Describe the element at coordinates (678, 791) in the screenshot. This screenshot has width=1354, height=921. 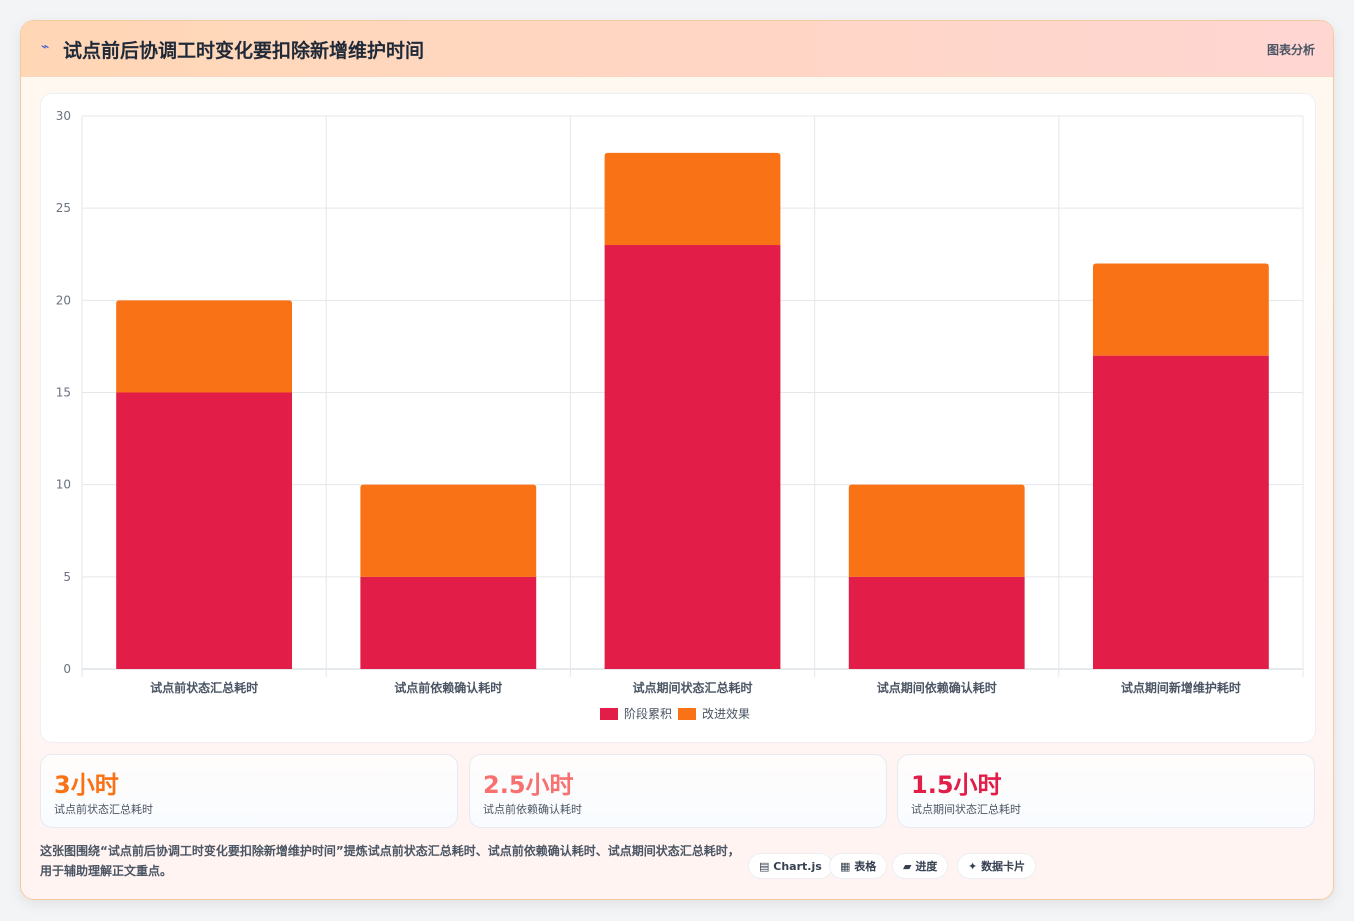
I see `stat-card-2: 2.5小时 试点前依赖确认耗时` at that location.